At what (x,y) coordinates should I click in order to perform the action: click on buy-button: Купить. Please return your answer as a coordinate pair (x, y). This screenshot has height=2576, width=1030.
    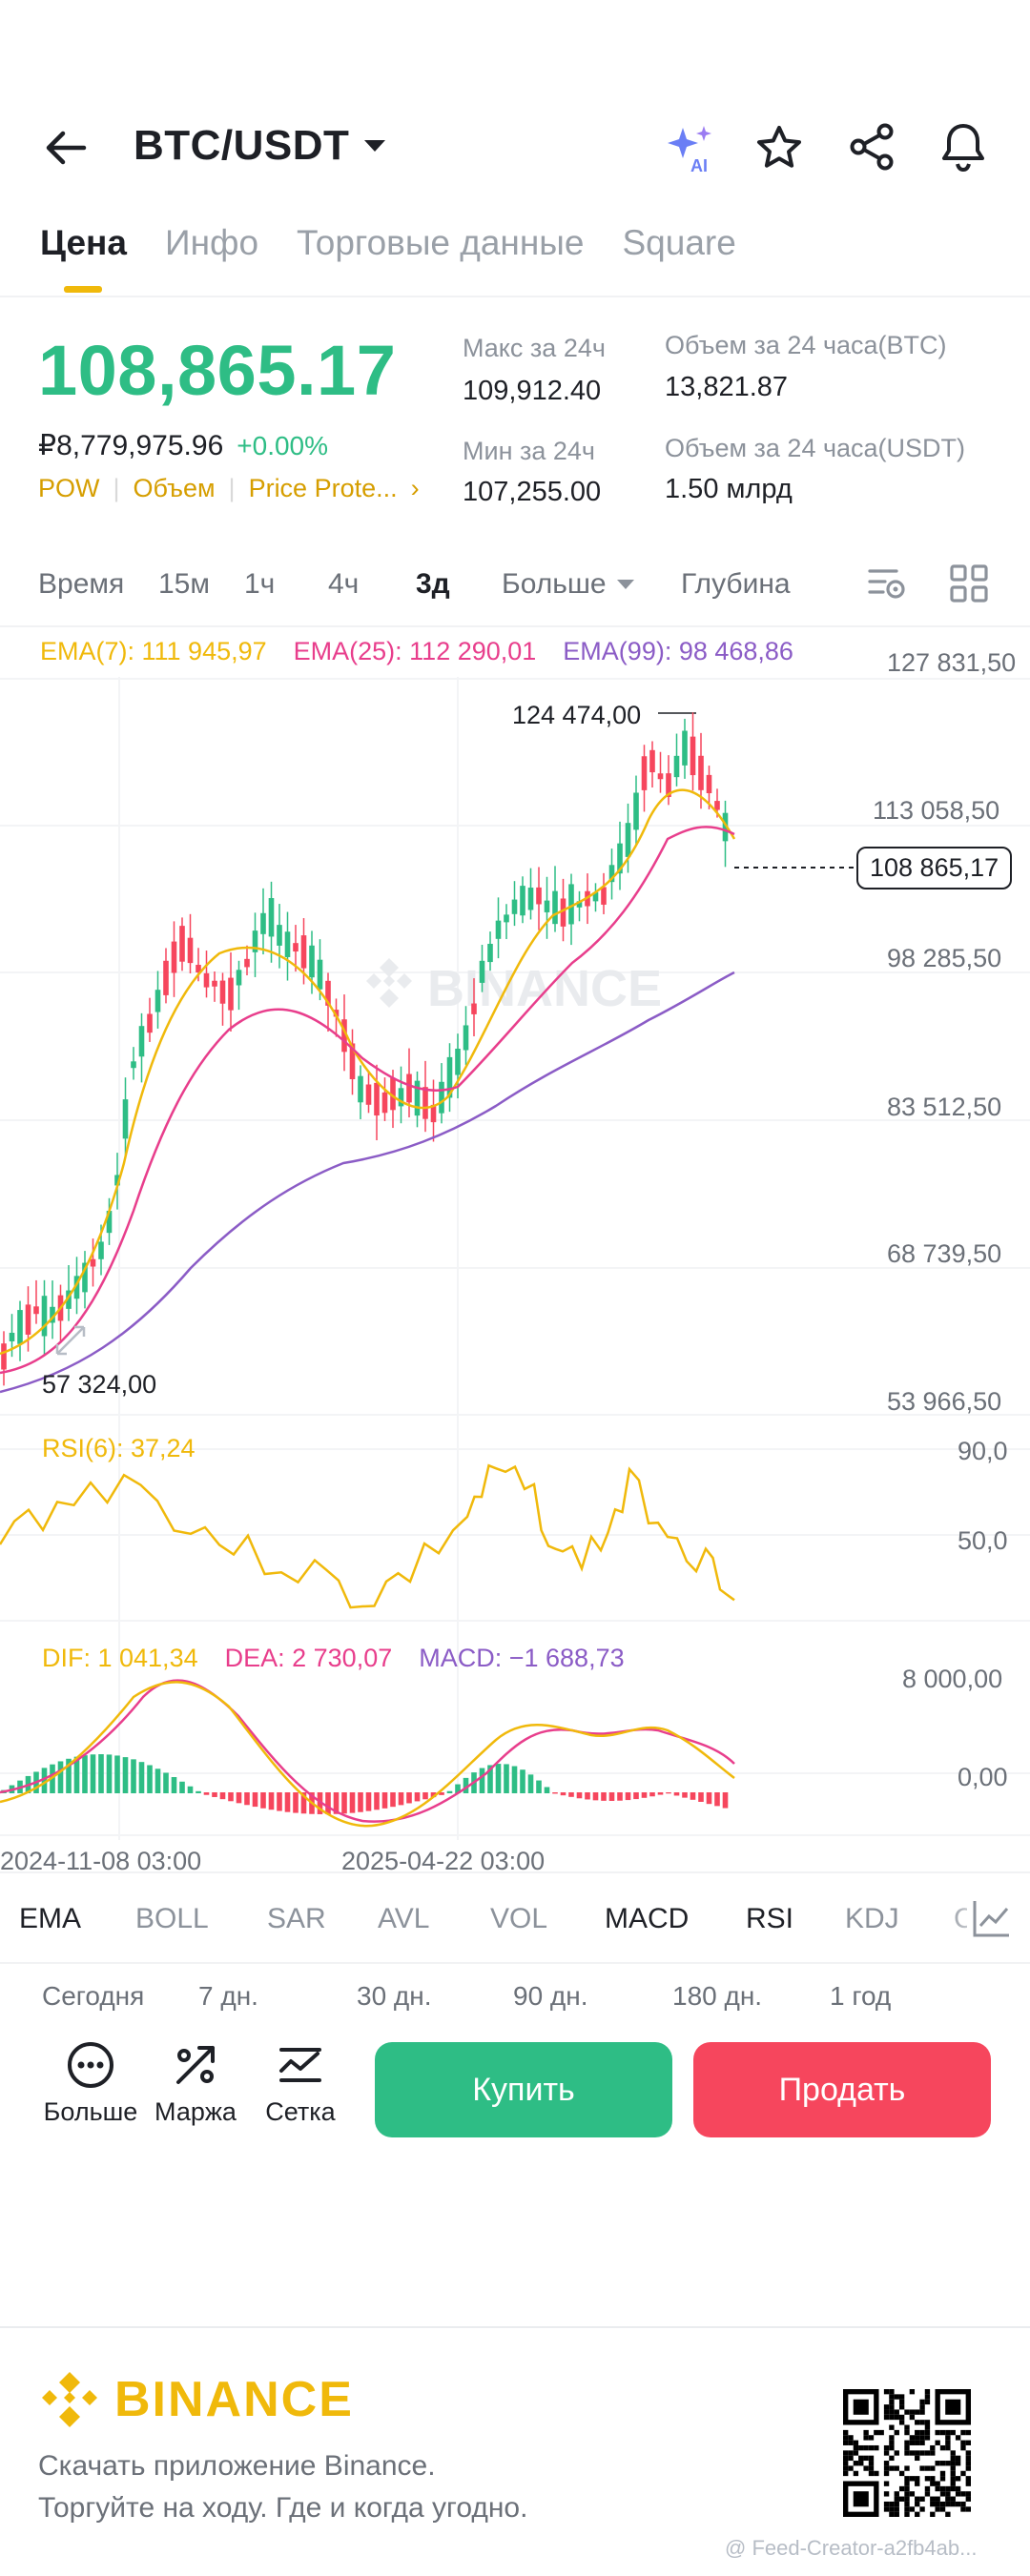
    Looking at the image, I should click on (523, 2090).